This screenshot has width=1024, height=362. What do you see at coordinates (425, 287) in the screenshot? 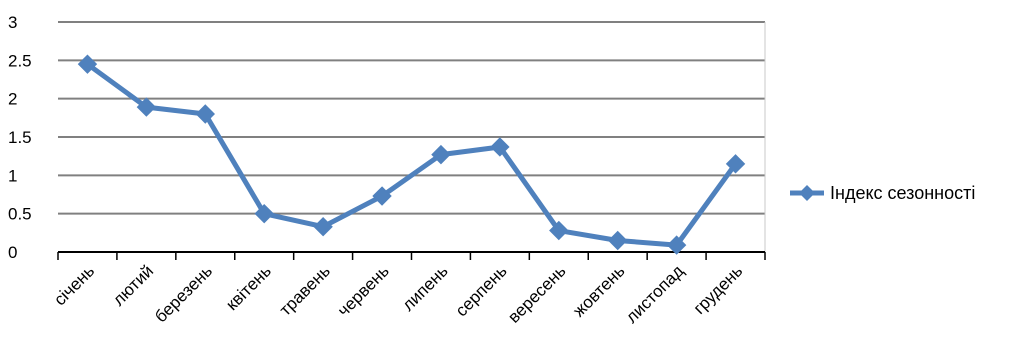
I see `x-tick-label: липень` at bounding box center [425, 287].